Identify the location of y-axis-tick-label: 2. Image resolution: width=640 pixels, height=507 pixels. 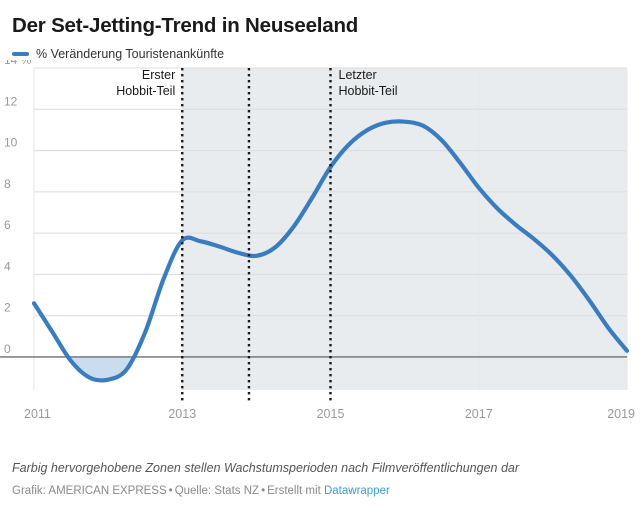
(7, 308).